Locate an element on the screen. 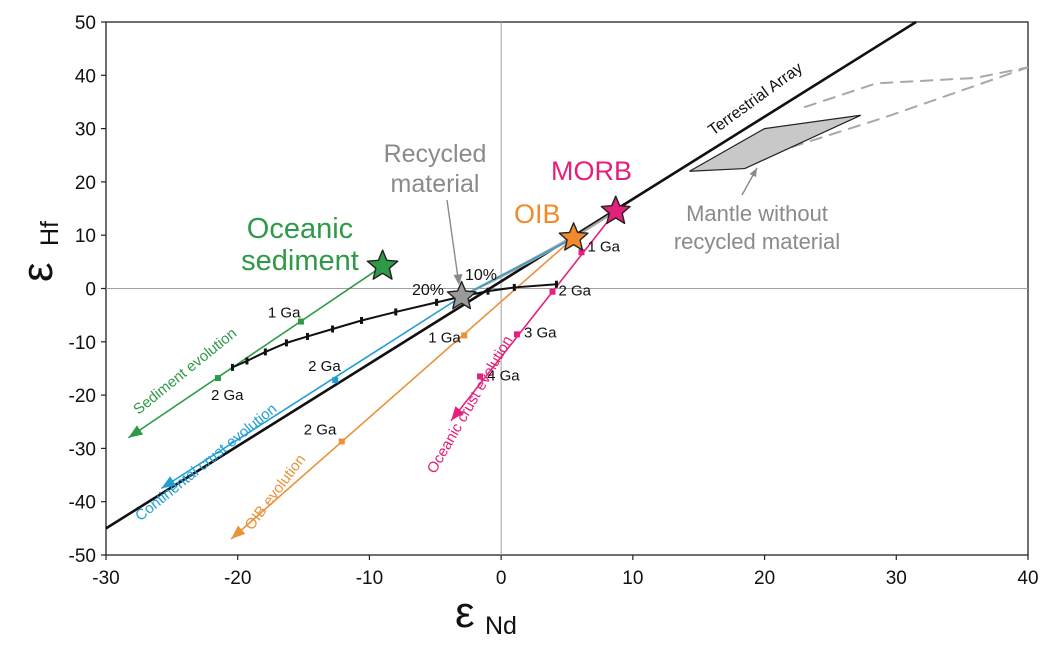  y-tick-label: 30 is located at coordinates (85, 130).